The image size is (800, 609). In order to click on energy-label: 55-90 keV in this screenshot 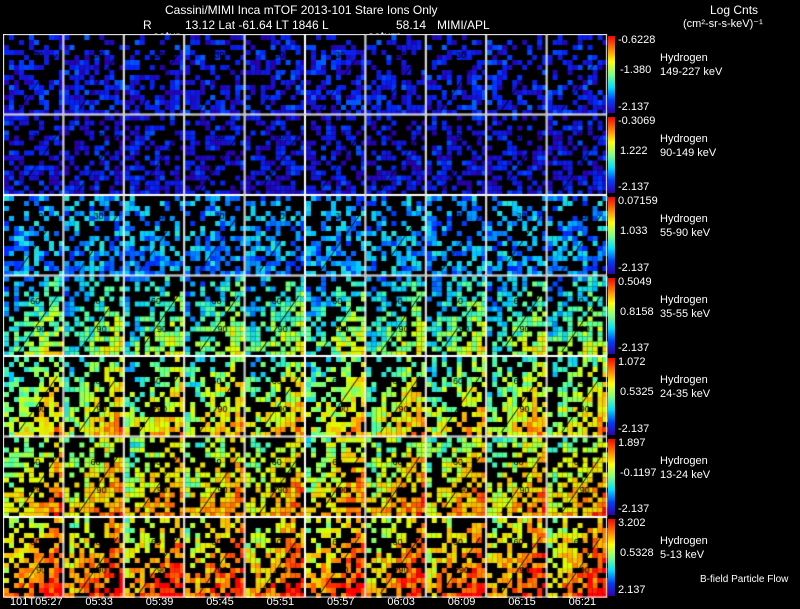, I will do `click(685, 233)`.